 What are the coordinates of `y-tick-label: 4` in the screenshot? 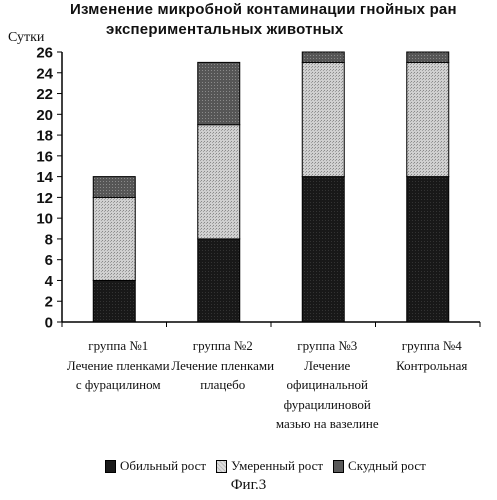 It's located at (49, 281).